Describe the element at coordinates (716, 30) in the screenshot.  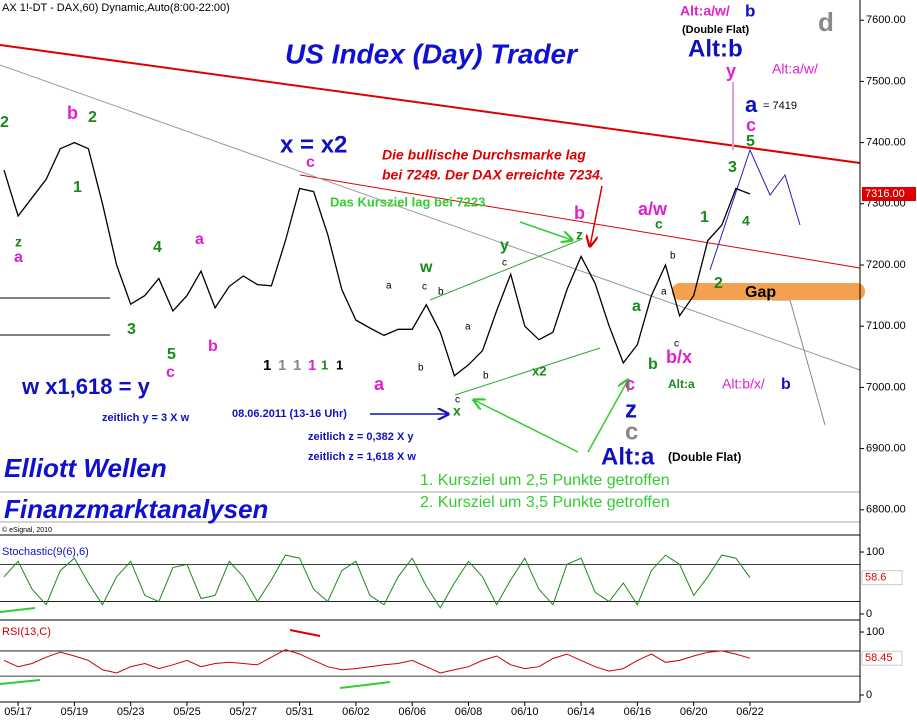
I see `annotation: (Double Flat)` at that location.